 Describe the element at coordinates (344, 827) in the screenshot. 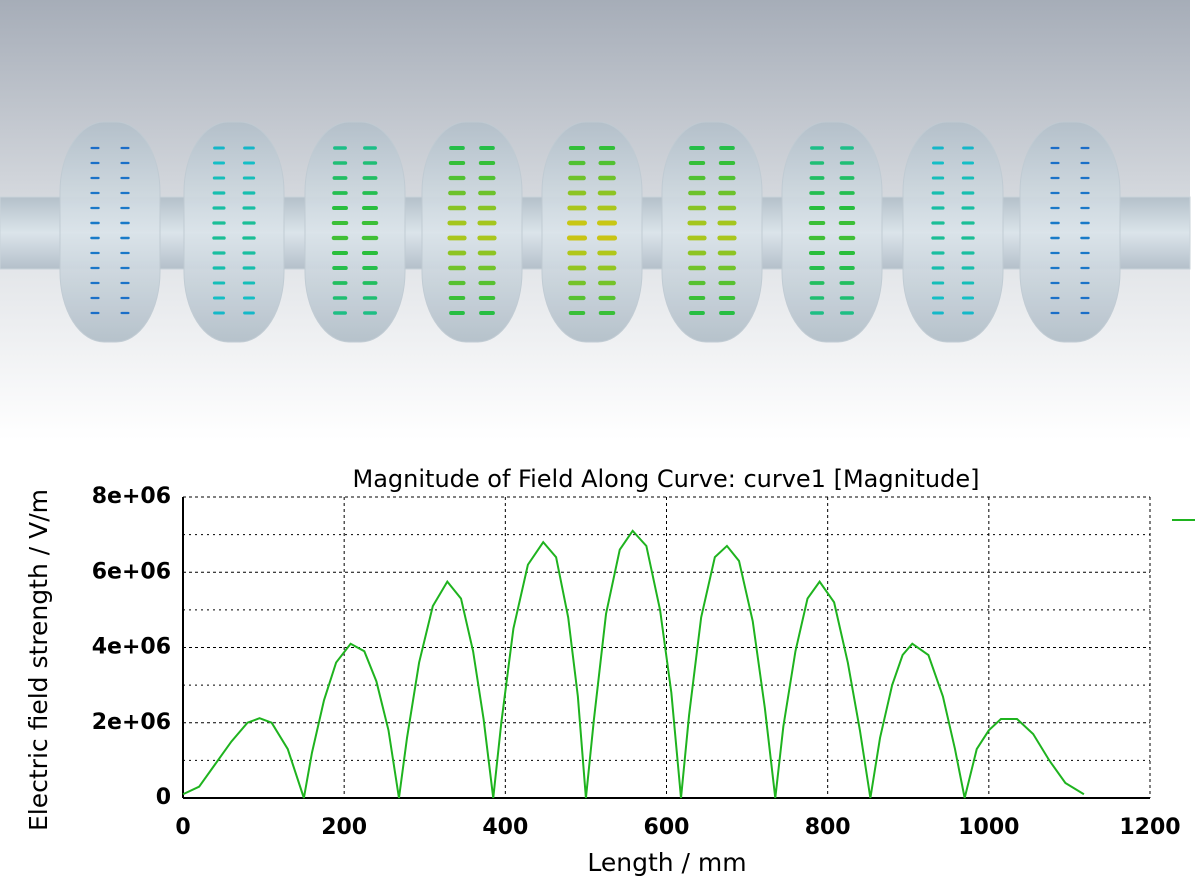

I see `x-tick-label: 200` at that location.